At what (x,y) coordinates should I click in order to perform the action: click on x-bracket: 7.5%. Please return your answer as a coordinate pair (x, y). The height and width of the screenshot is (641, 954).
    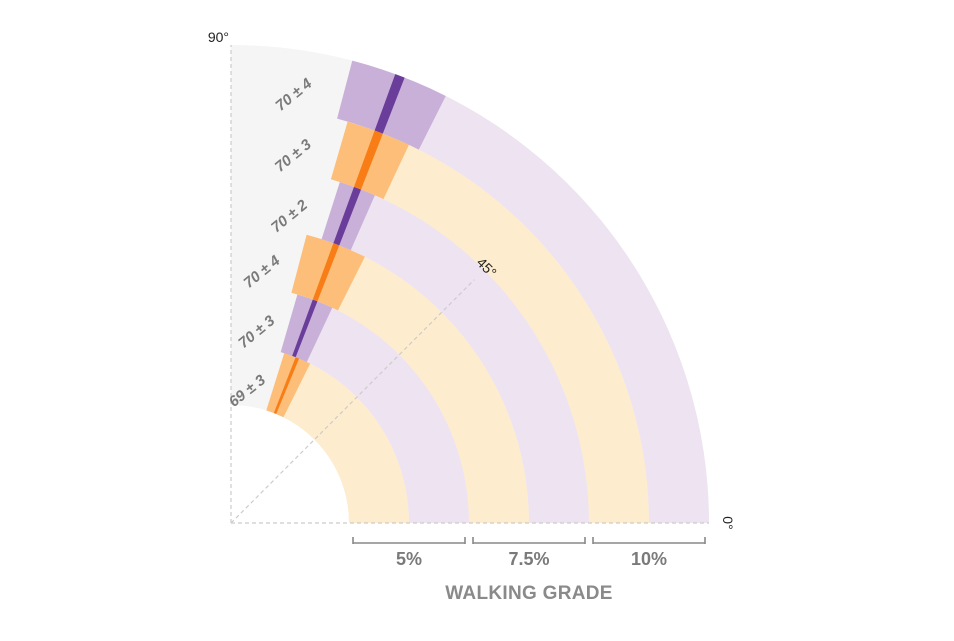
    Looking at the image, I should click on (529, 553).